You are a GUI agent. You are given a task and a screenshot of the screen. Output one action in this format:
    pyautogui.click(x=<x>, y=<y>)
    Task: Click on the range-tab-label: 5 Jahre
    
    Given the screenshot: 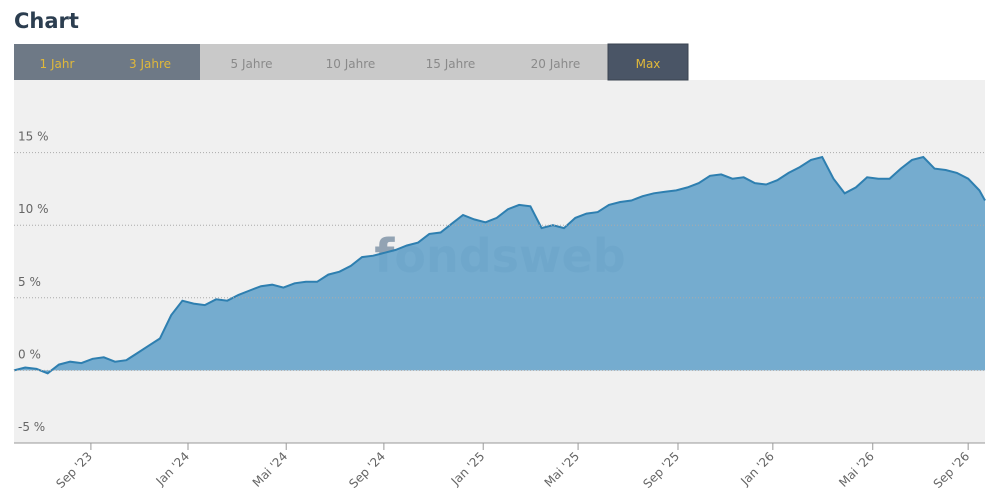 What is the action you would take?
    pyautogui.click(x=252, y=64)
    